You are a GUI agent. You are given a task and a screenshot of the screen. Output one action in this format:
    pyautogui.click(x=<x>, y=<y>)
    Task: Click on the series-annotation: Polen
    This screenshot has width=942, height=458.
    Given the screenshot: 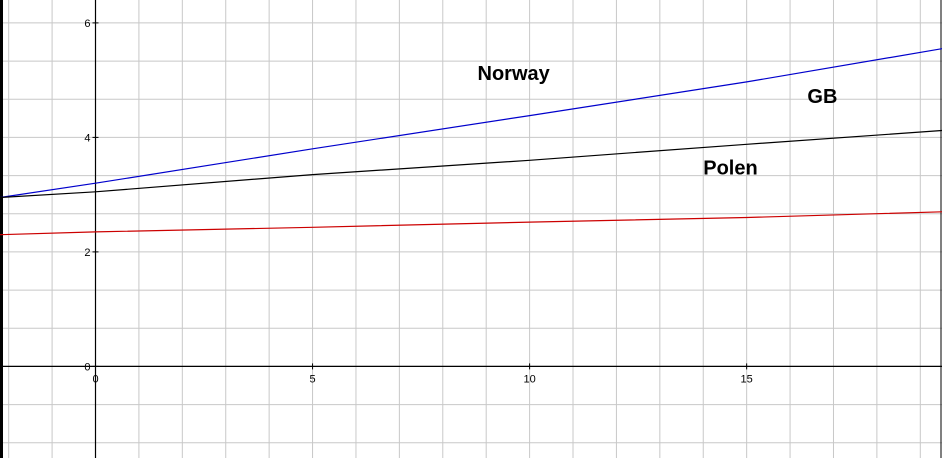 What is the action you would take?
    pyautogui.click(x=730, y=169)
    